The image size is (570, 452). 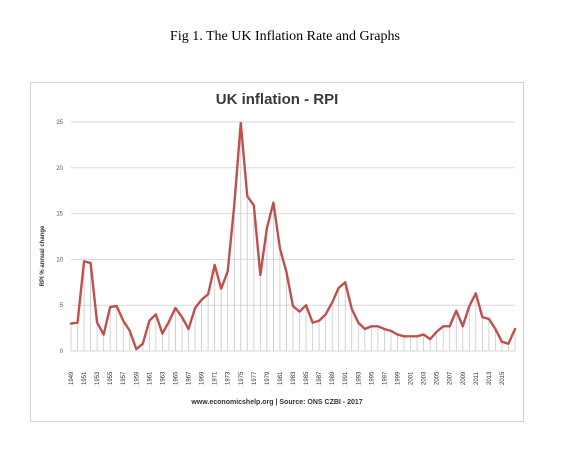 I want to click on x-tick-label: 1991, so click(x=346, y=378).